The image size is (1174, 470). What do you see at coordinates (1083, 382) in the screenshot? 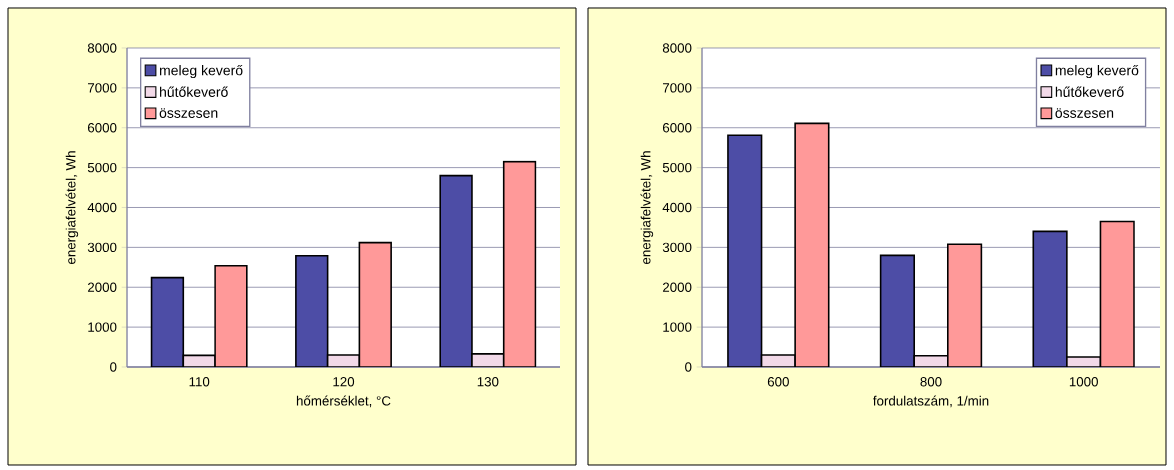
I see `x-tick-label: 1000` at bounding box center [1083, 382].